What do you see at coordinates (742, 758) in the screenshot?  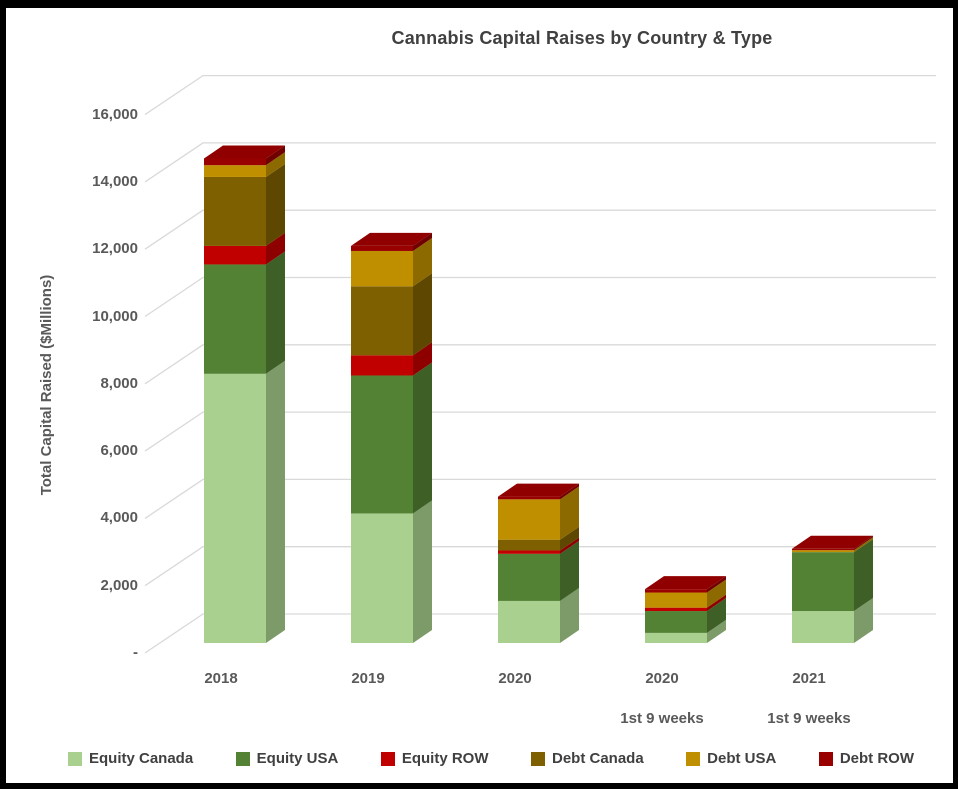 I see `legend-label: Debt USA` at bounding box center [742, 758].